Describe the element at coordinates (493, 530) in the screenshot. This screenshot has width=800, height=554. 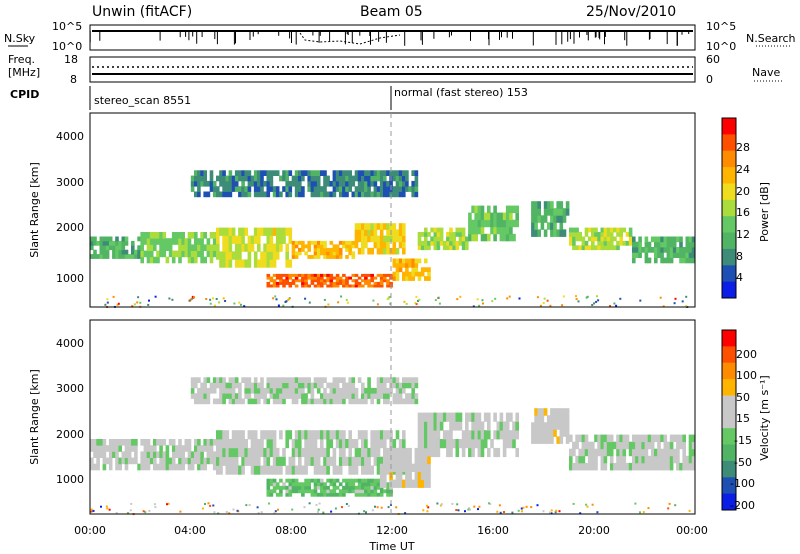
I see `xtick-1600: 16:00` at that location.